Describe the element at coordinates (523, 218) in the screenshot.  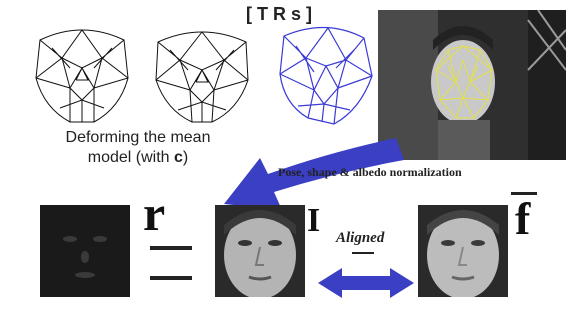
I see `mean-face-symbol: f` at that location.